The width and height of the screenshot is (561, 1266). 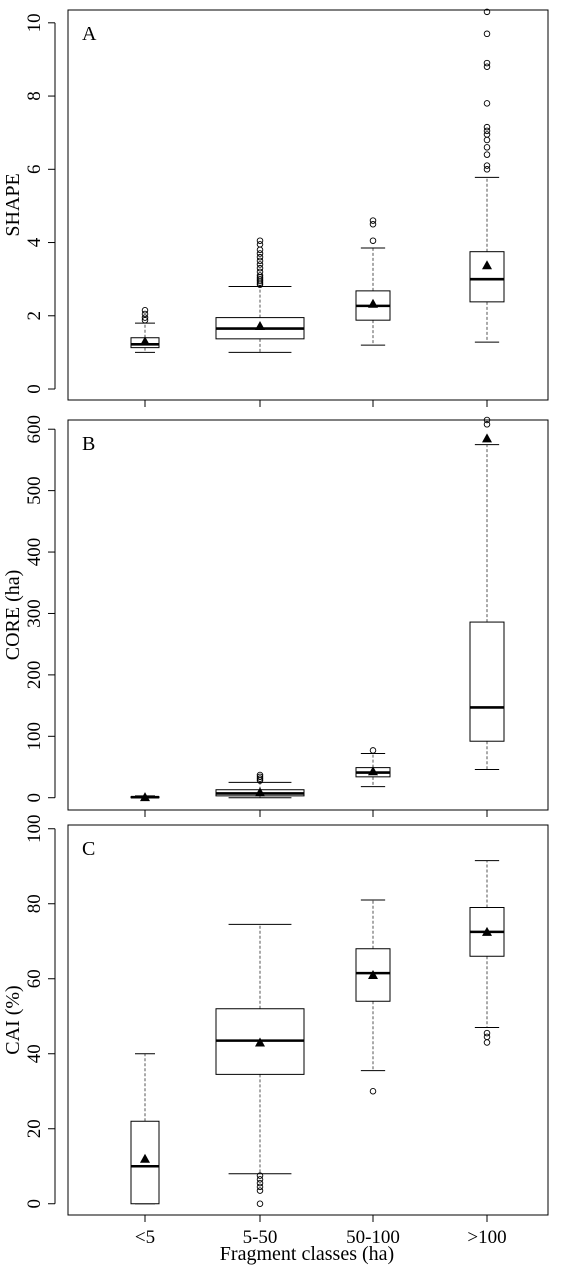 What do you see at coordinates (34, 22) in the screenshot?
I see `y-tick-label: 10` at bounding box center [34, 22].